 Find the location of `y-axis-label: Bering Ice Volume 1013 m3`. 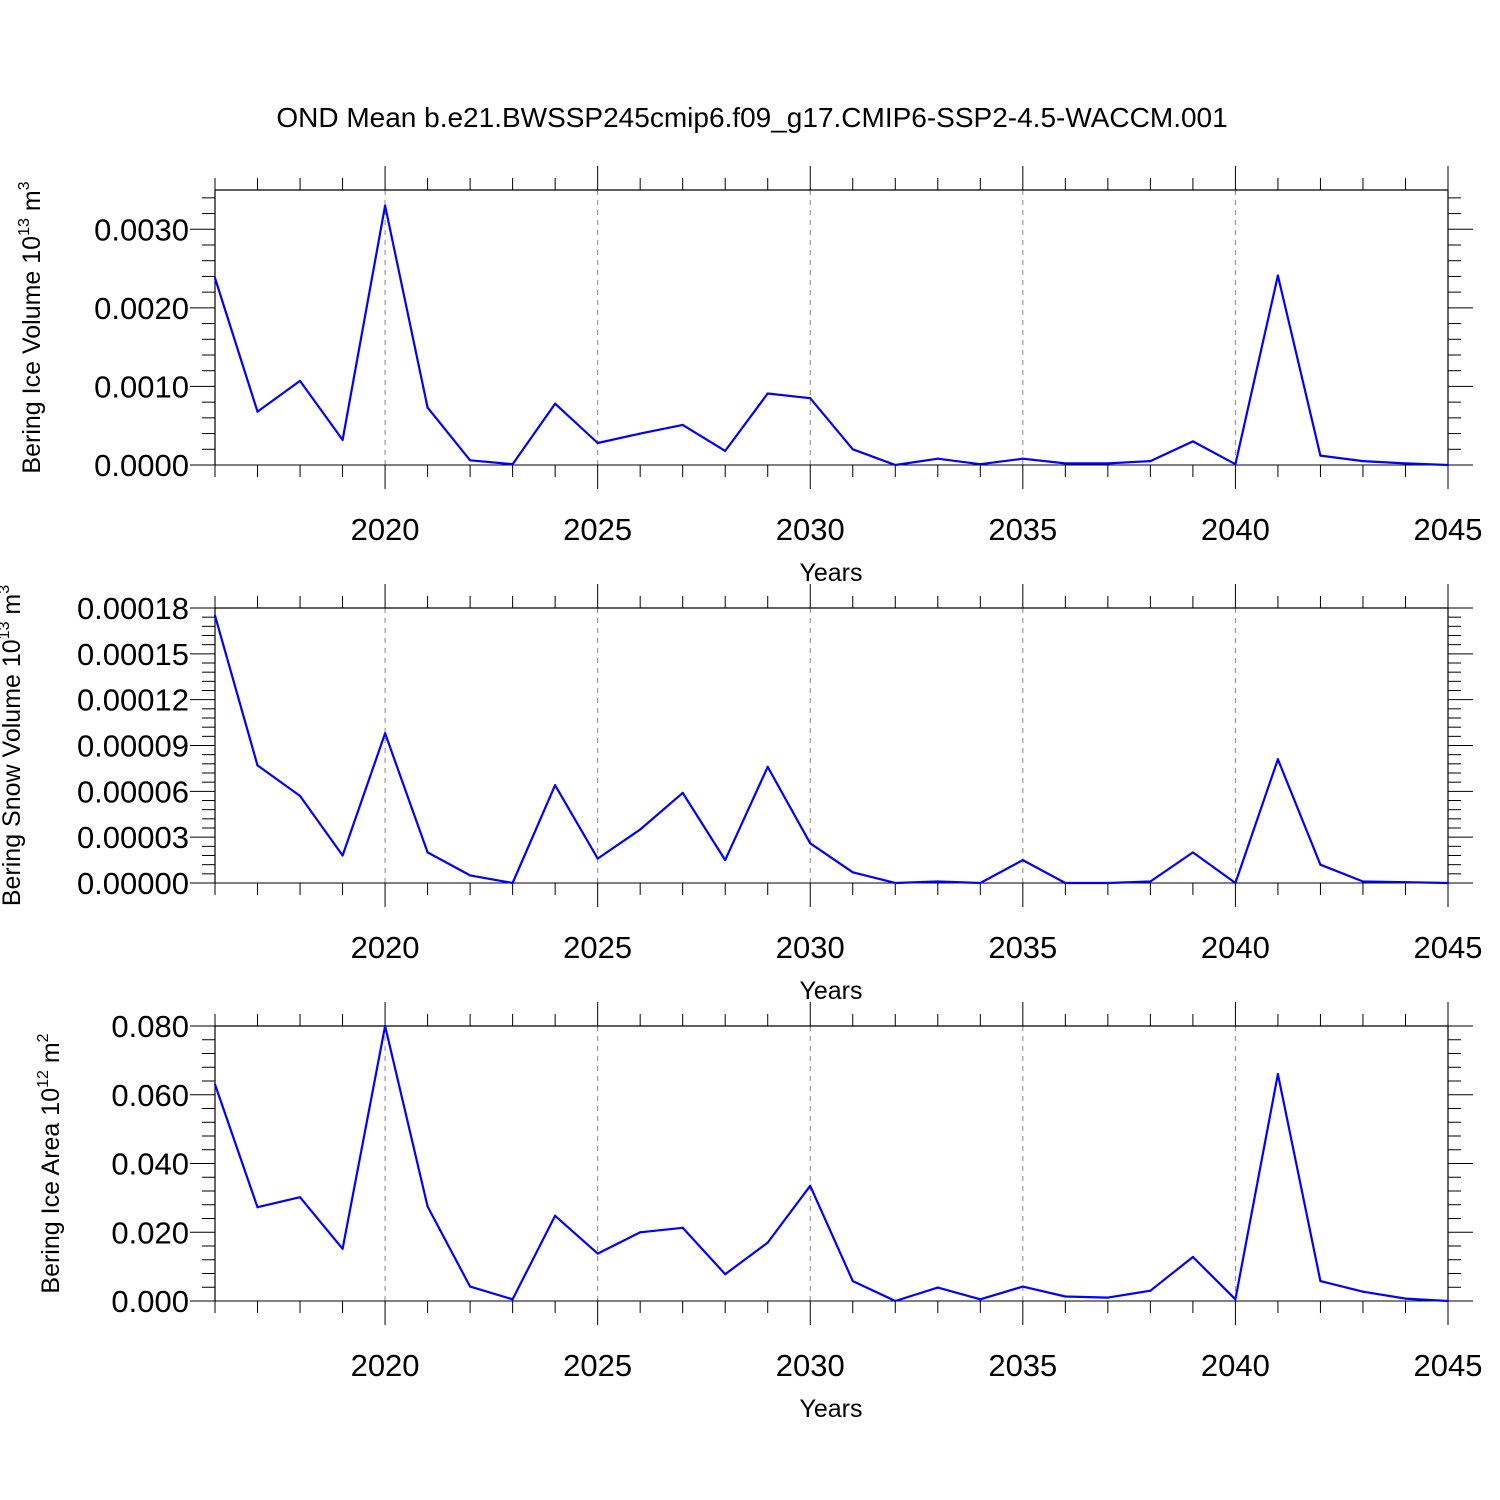

y-axis-label: Bering Ice Volume 1013 m3 is located at coordinates (31, 327).